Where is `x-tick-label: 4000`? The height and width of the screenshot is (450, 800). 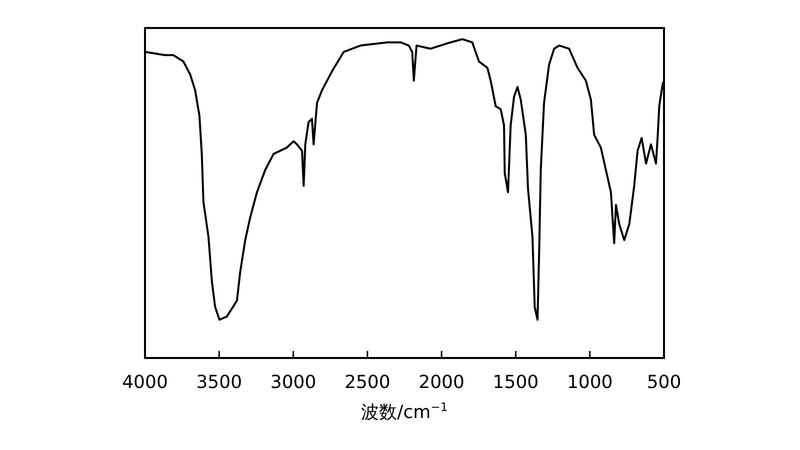
x-tick-label: 4000 is located at coordinates (145, 382).